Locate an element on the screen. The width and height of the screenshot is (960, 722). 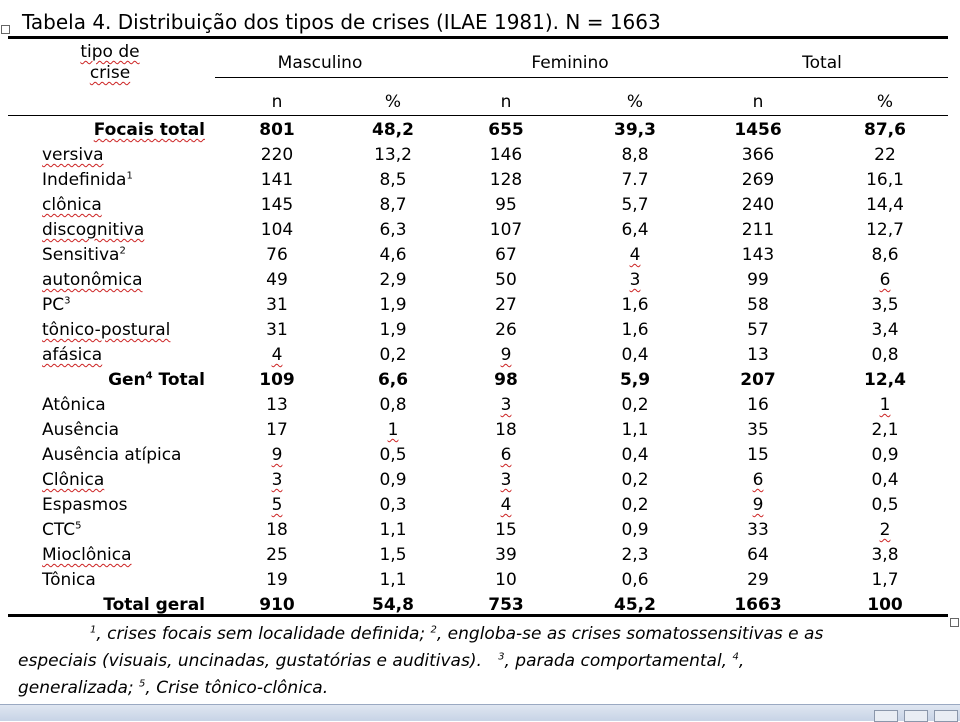
table-cell: 98 is located at coordinates (506, 380).